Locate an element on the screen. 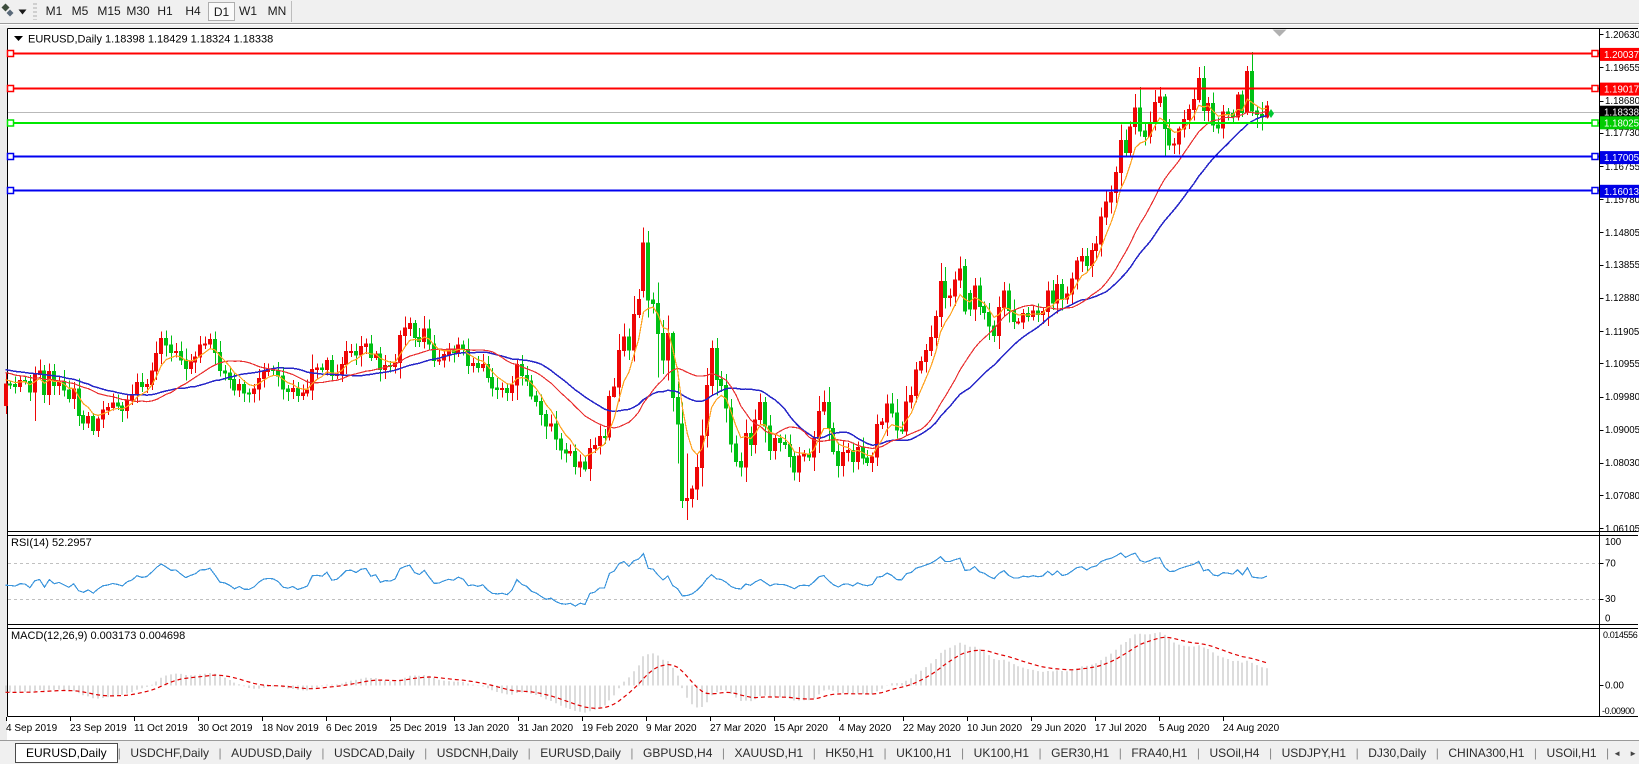 This screenshot has height=764, width=1639. svg-text: 30 is located at coordinates (1610, 599).